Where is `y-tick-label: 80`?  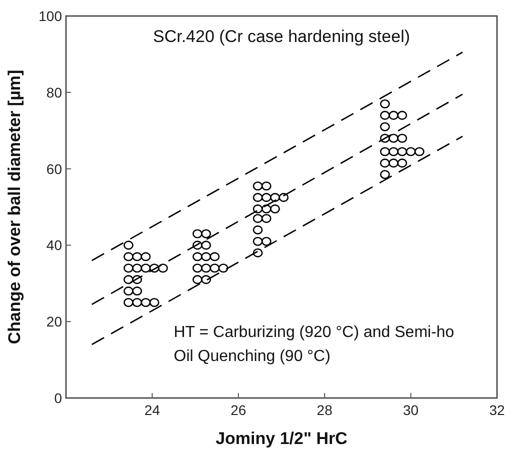
y-tick-label: 80 is located at coordinates (54, 92).